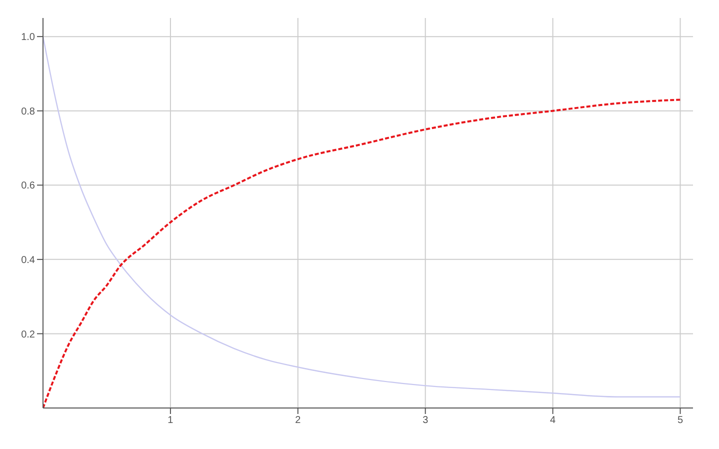 This screenshot has height=449, width=719. Describe the element at coordinates (28, 186) in the screenshot. I see `y-tick-label: 0.6` at that location.